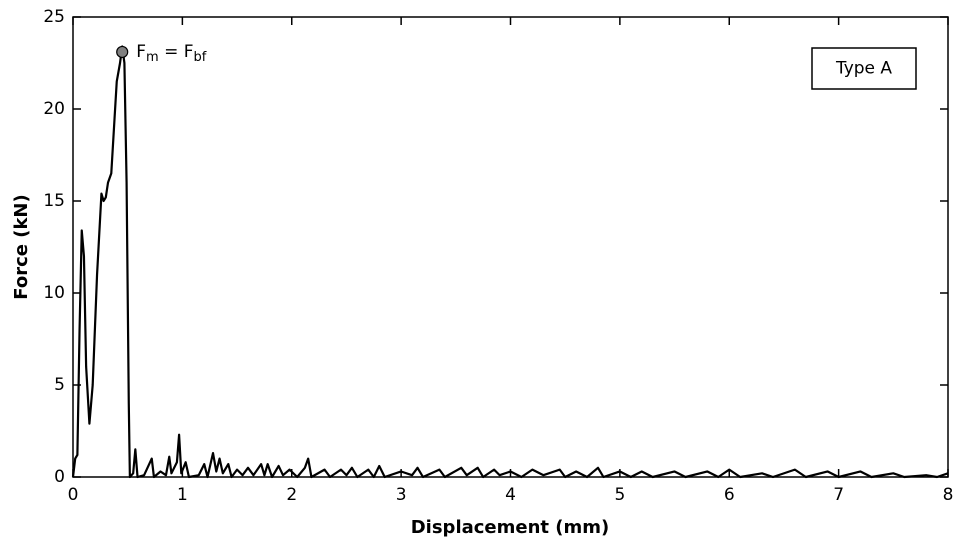 Image resolution: width=961 pixels, height=549 pixels. What do you see at coordinates (21, 246) in the screenshot?
I see `y-axis-label: Force (kN)` at bounding box center [21, 246].